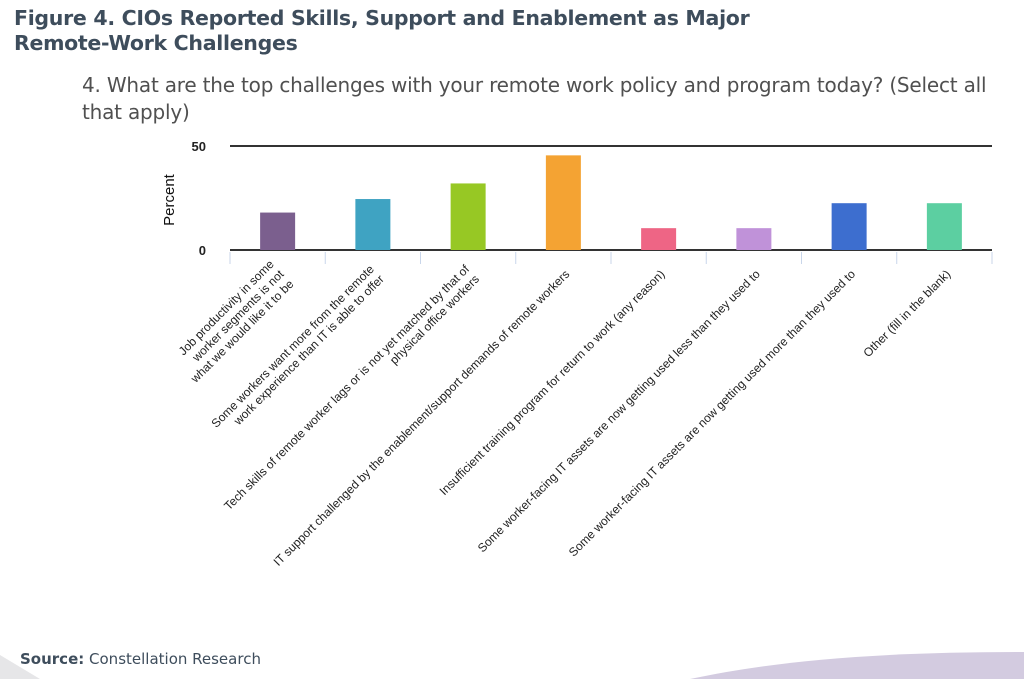 The image size is (1024, 679). What do you see at coordinates (20, 667) in the screenshot?
I see `decor-triangle` at bounding box center [20, 667].